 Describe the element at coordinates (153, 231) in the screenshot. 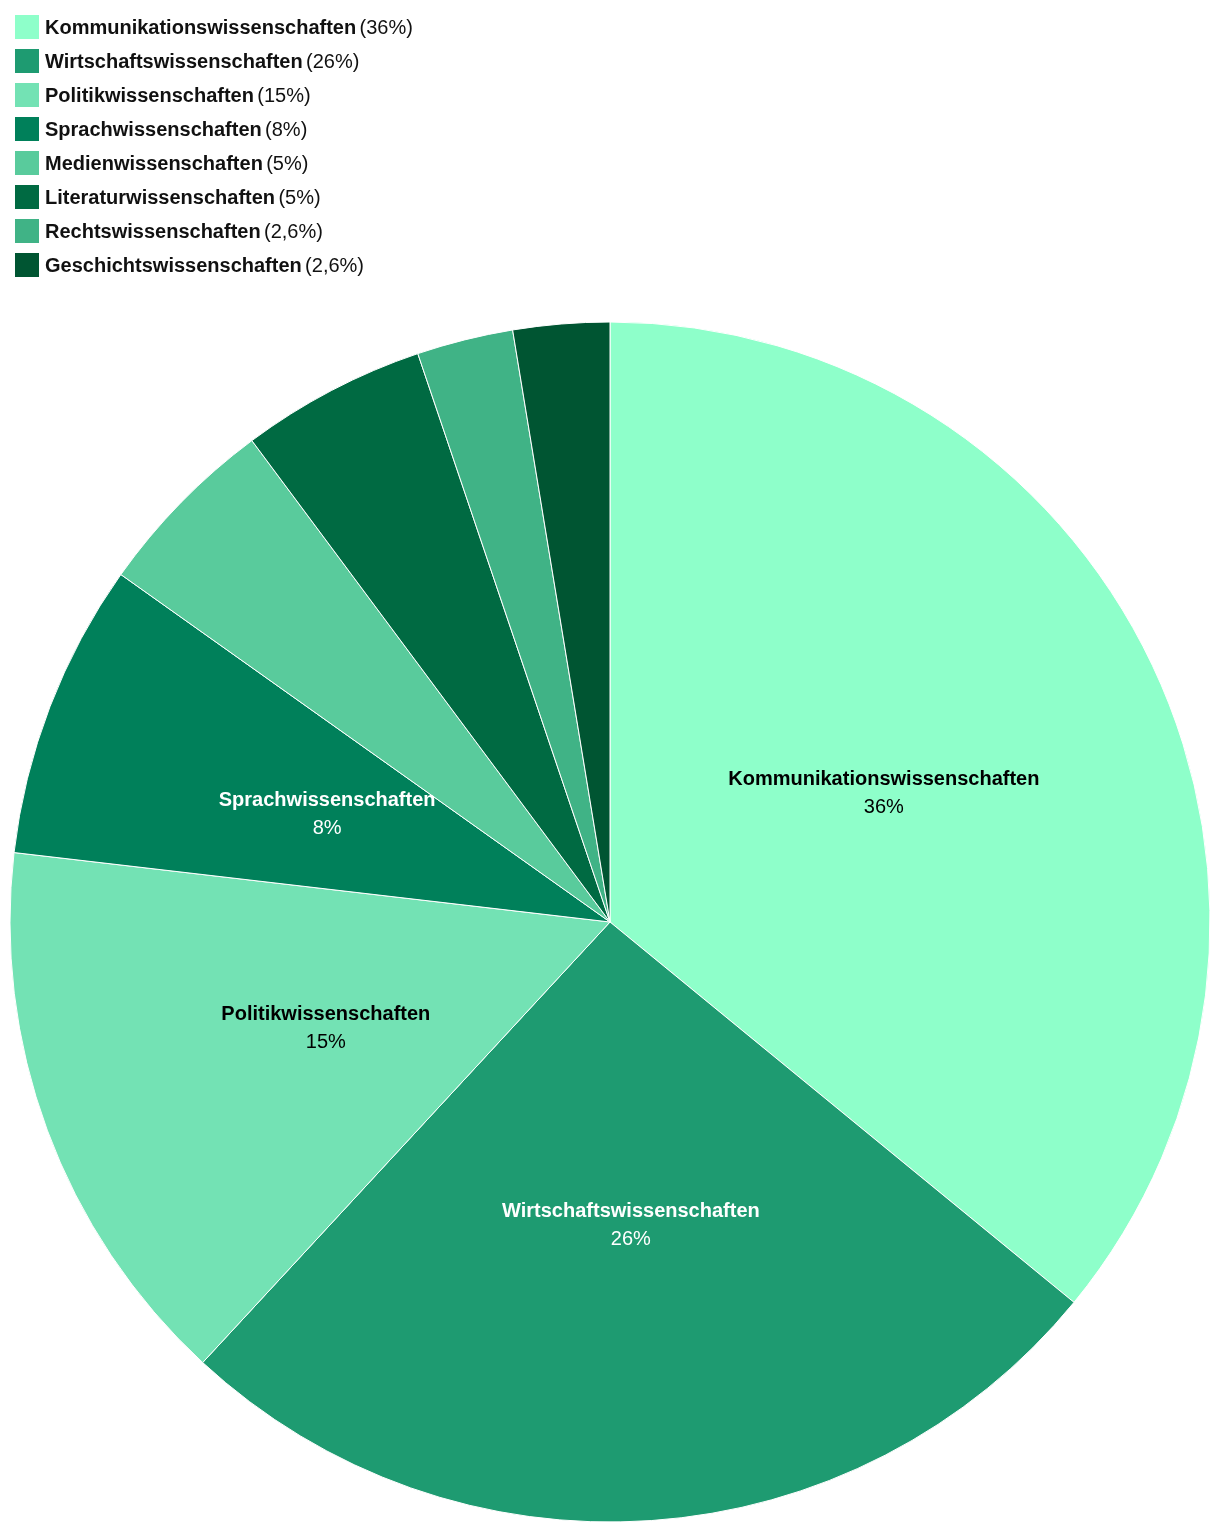

I see `legend-label: Rechtswissenschaften` at that location.